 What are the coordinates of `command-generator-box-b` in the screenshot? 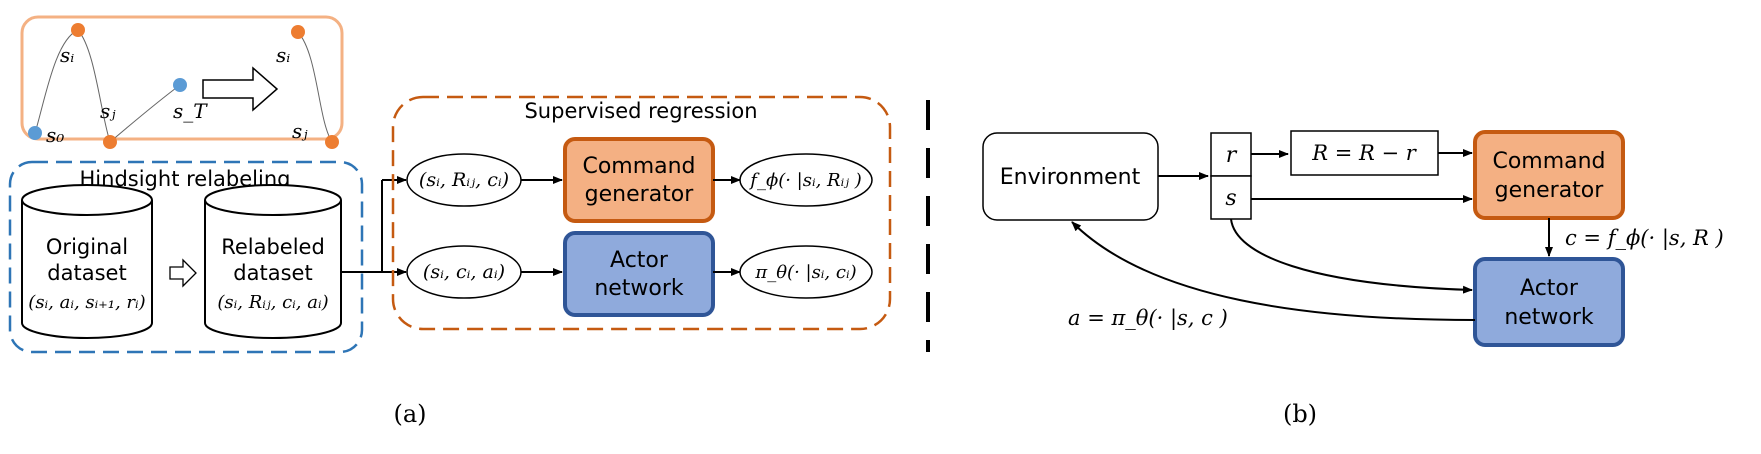 It's located at (1549, 175).